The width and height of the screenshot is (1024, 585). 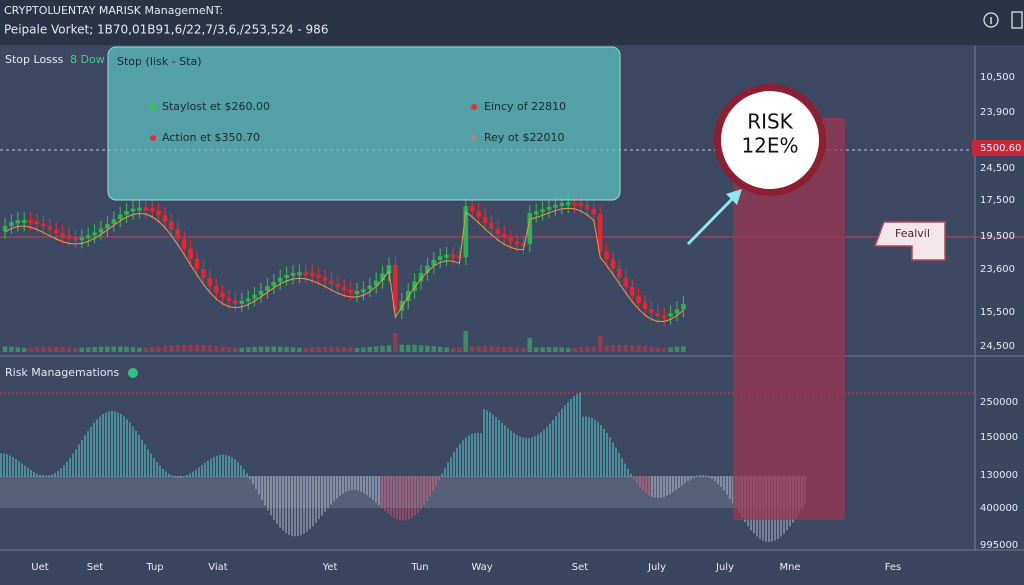 What do you see at coordinates (997, 312) in the screenshot?
I see `axis-label: 15,500` at bounding box center [997, 312].